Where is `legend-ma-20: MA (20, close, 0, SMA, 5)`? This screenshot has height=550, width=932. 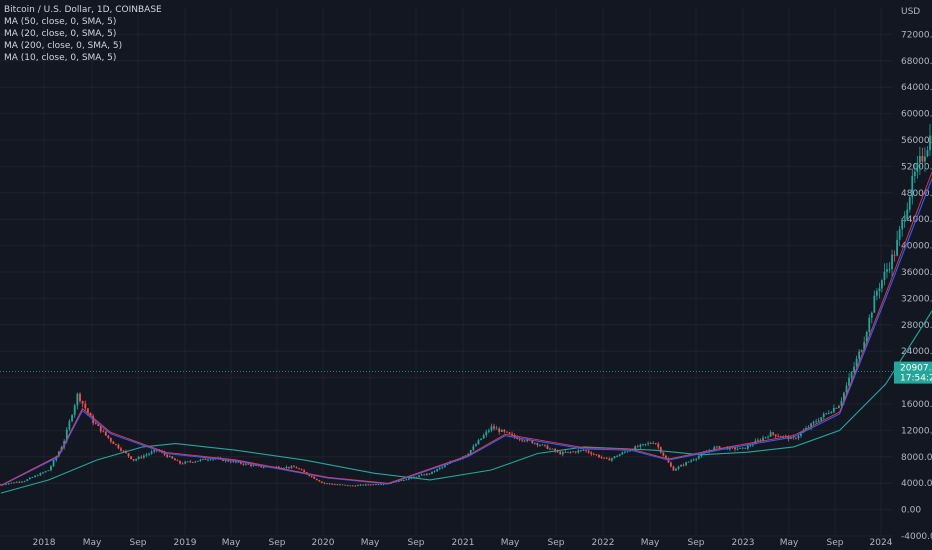
legend-ma-20: MA (20, close, 0, SMA, 5) is located at coordinates (60, 34).